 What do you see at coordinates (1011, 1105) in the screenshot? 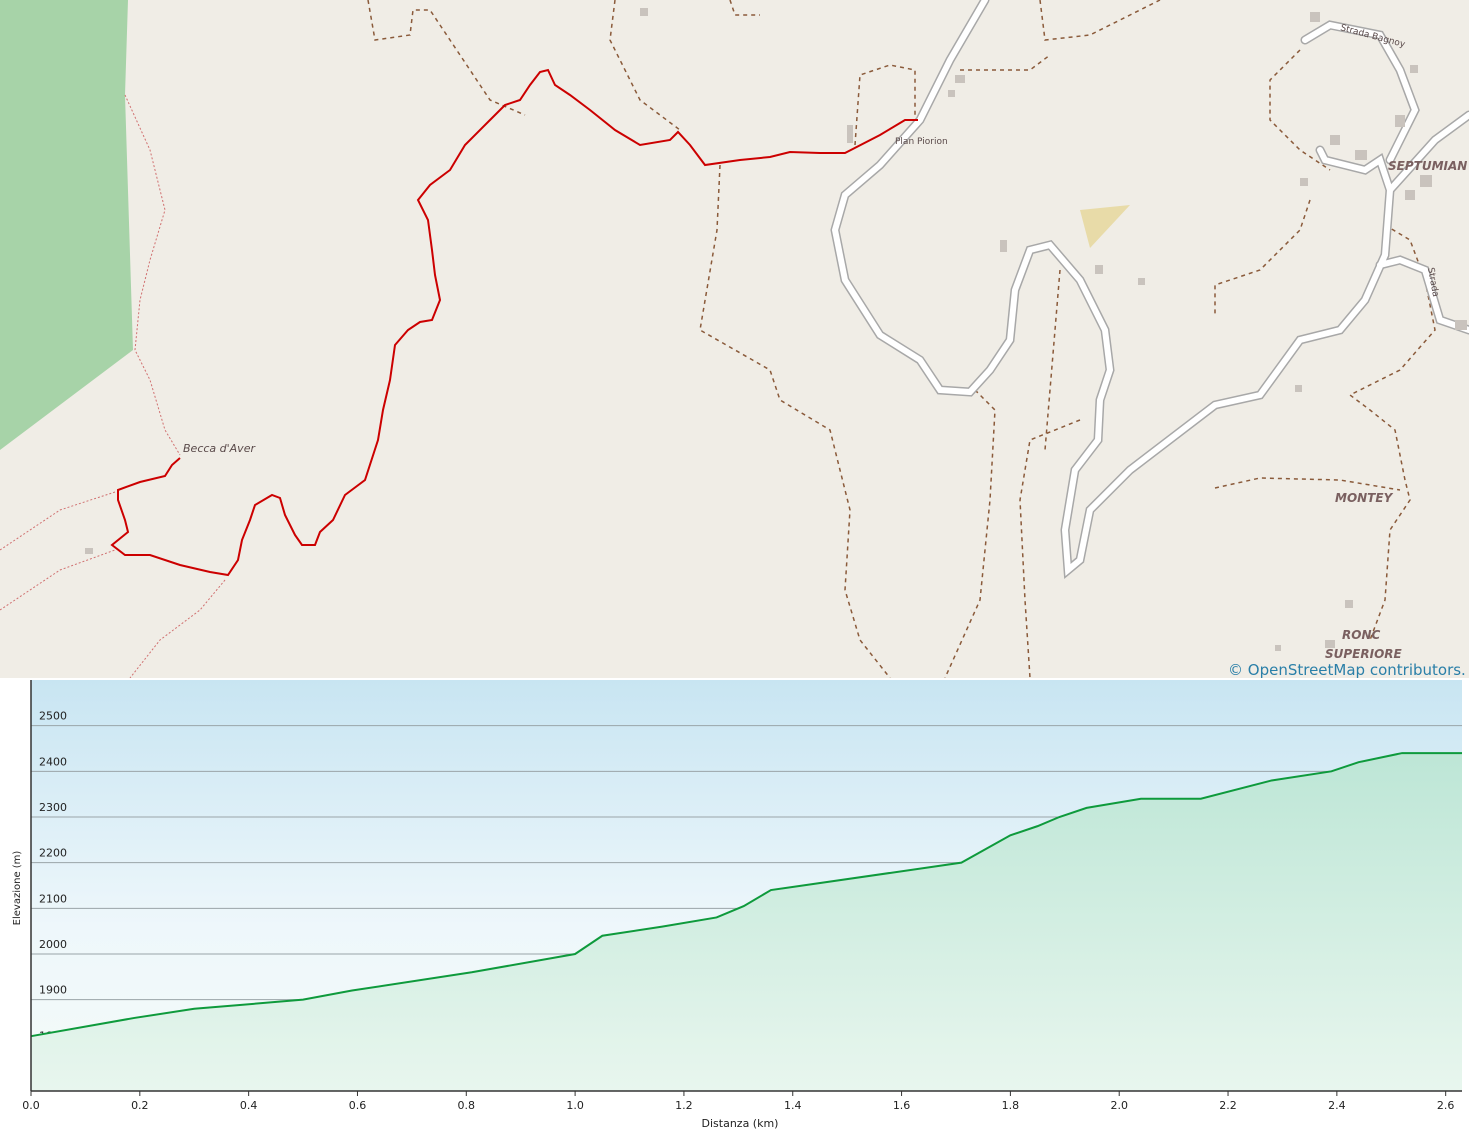
I see `x-tick-label: 1.8` at bounding box center [1011, 1105].